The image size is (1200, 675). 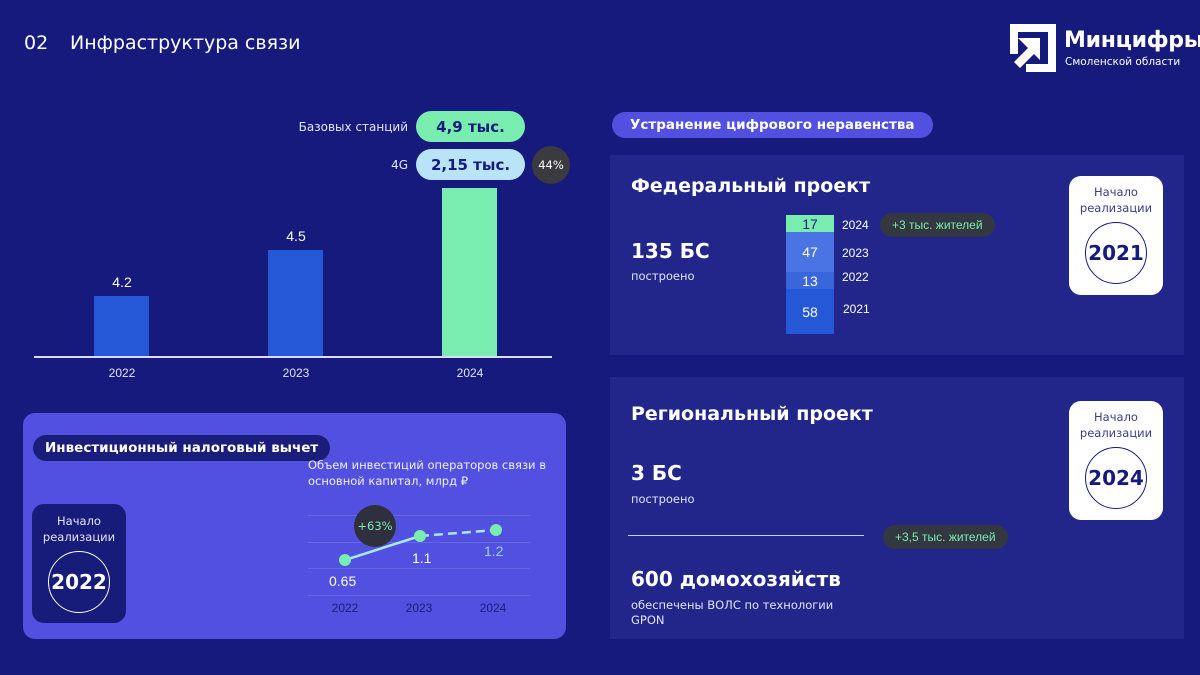 What do you see at coordinates (656, 473) in the screenshot?
I see `regional-bs-count: 3 БС` at bounding box center [656, 473].